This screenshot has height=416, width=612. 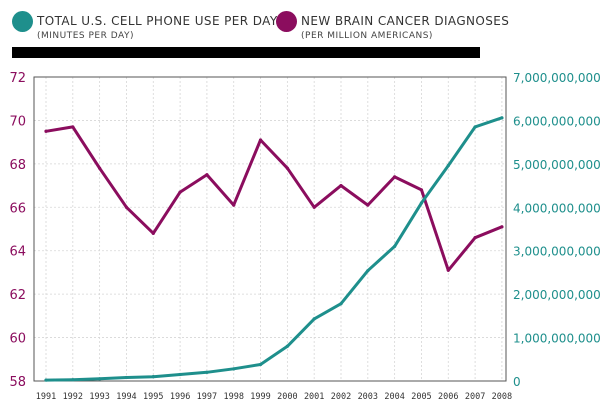 What do you see at coordinates (367, 36) in the screenshot?
I see `legend-subtitle-brain-cancer: (PER MILLION AMERICANS)` at bounding box center [367, 36].